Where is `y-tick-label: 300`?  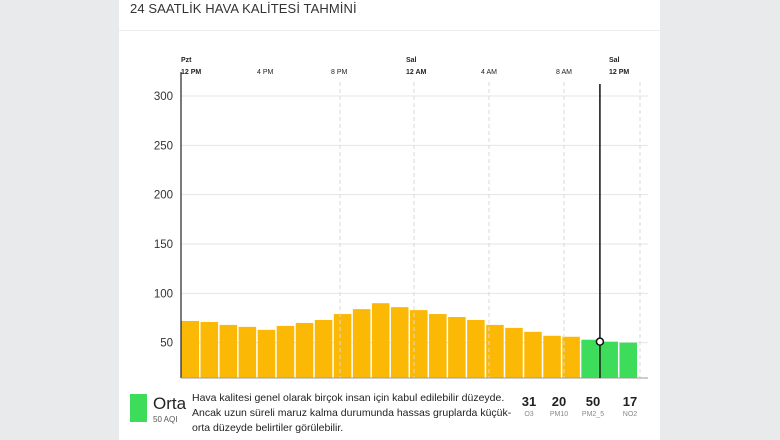 y-tick-label: 300 is located at coordinates (163, 97).